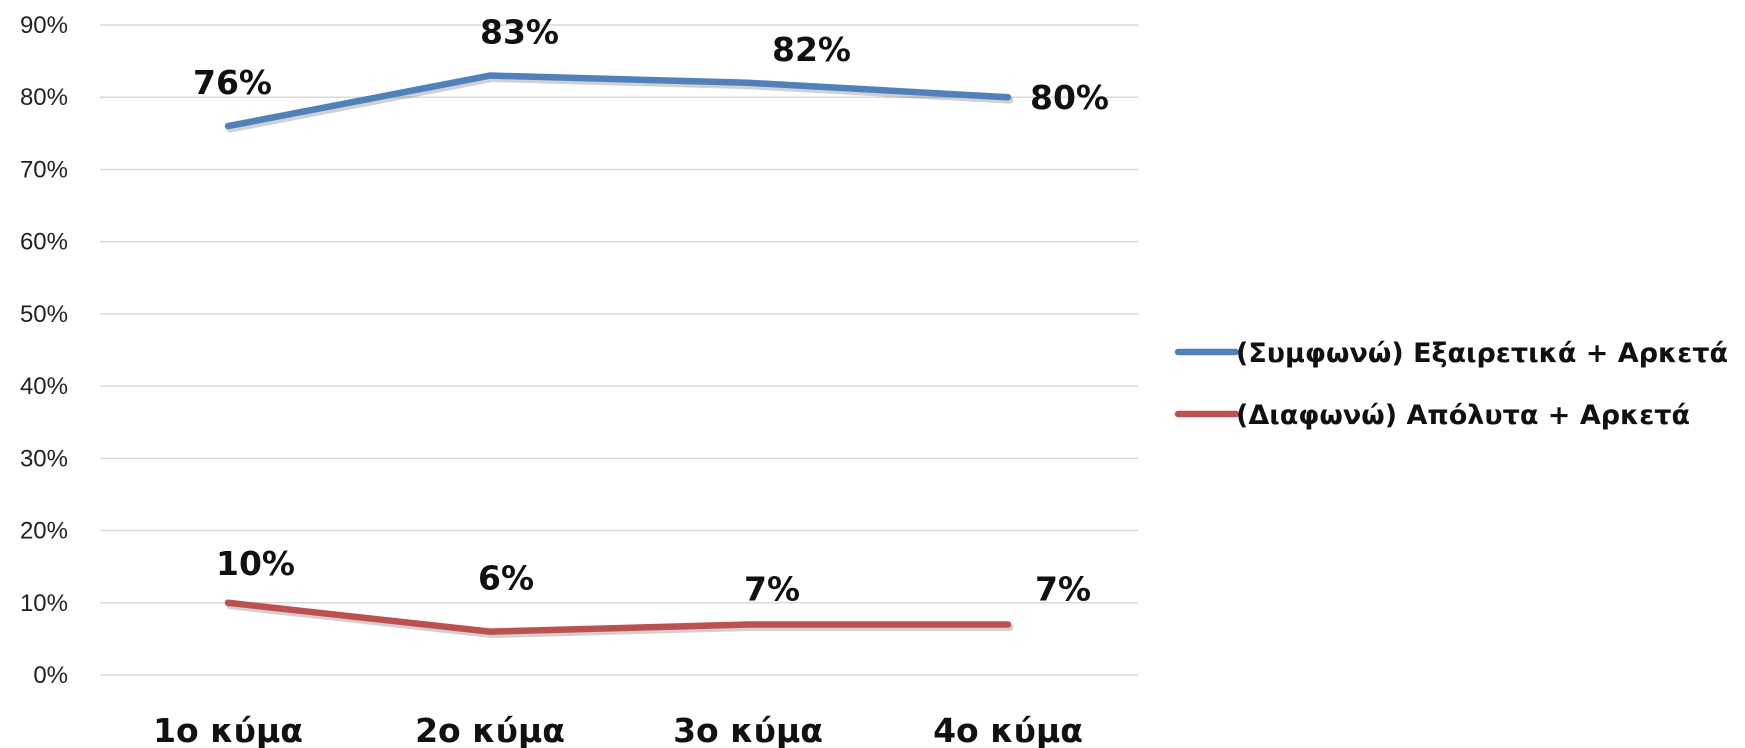  What do you see at coordinates (519, 32) in the screenshot?
I see `data-label: 83%` at bounding box center [519, 32].